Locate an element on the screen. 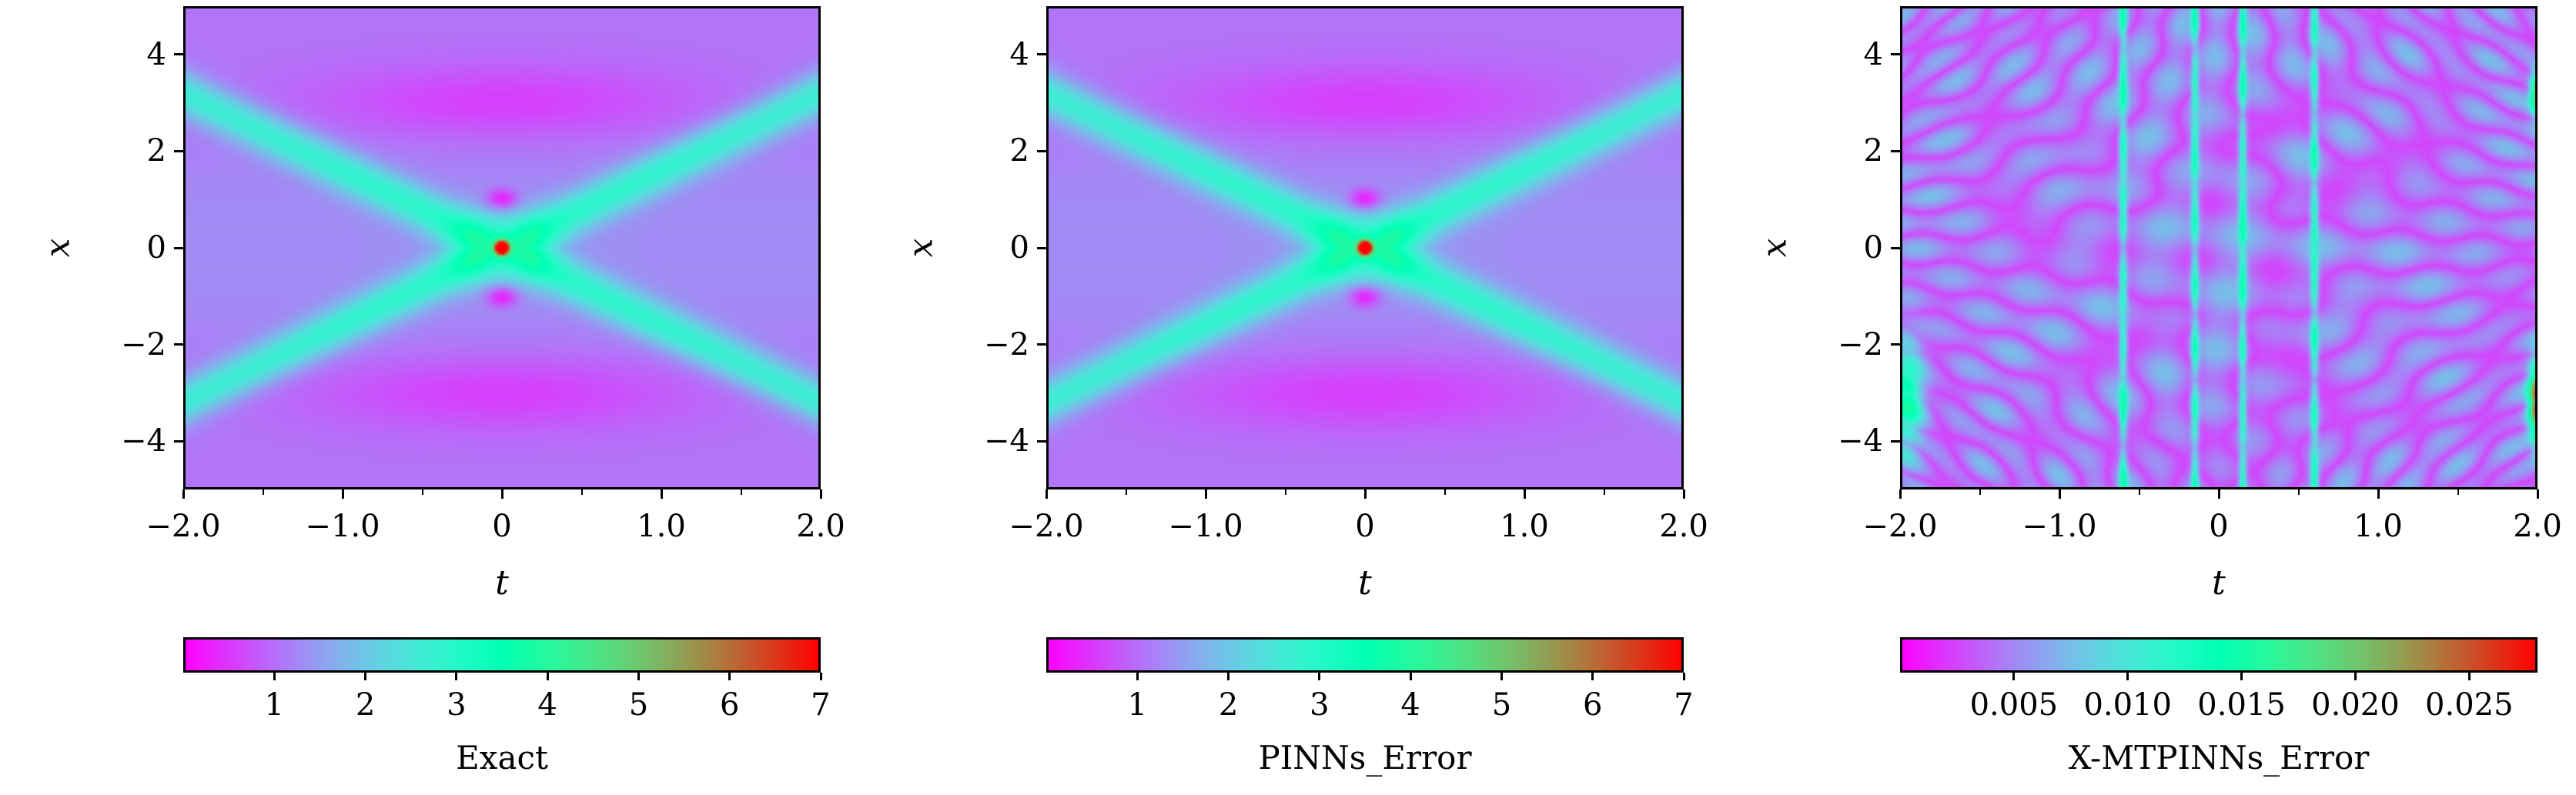  colorbar-tick-label: 0.010 is located at coordinates (2127, 705).